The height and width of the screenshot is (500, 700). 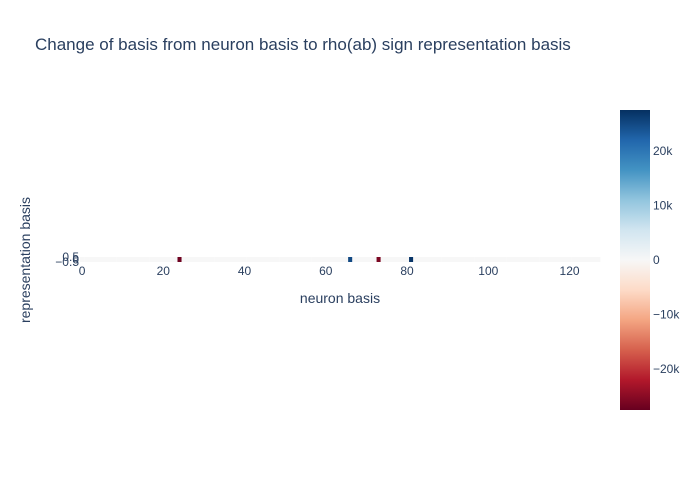 What do you see at coordinates (635, 260) in the screenshot?
I see `colorbar` at bounding box center [635, 260].